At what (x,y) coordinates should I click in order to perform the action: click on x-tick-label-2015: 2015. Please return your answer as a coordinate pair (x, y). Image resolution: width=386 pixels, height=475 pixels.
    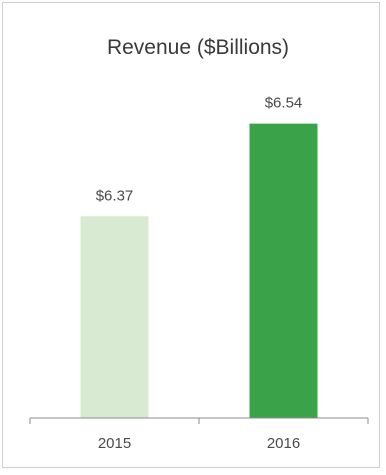
    Looking at the image, I should click on (114, 443).